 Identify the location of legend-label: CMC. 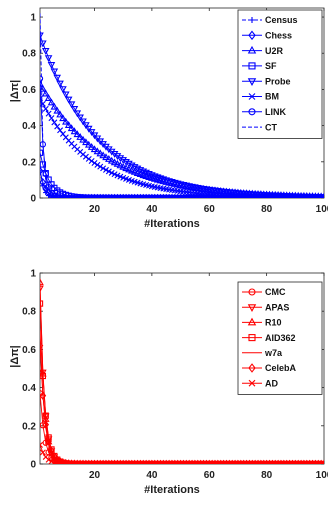
(275, 292).